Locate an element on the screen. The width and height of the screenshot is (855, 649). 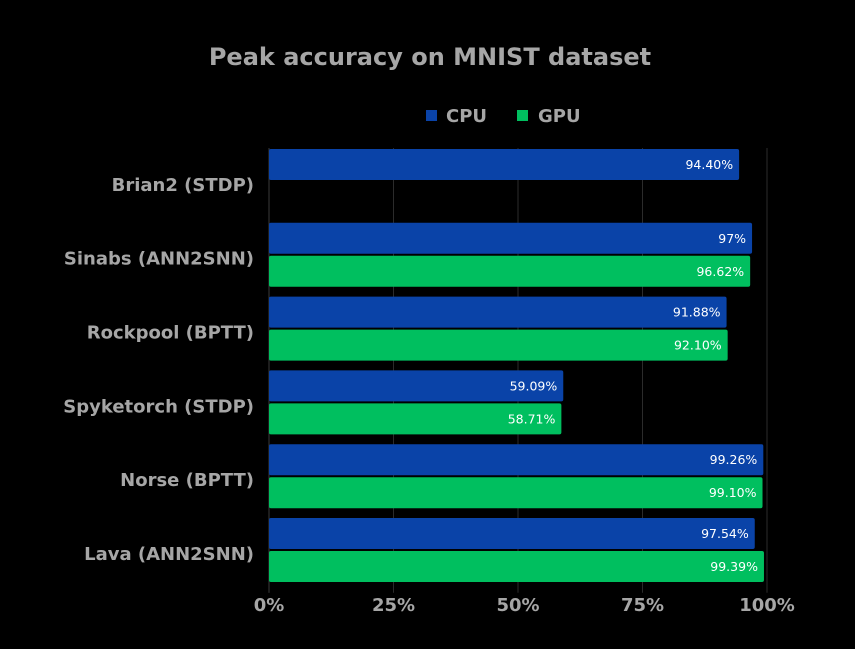
data-label: 99.39% is located at coordinates (734, 566).